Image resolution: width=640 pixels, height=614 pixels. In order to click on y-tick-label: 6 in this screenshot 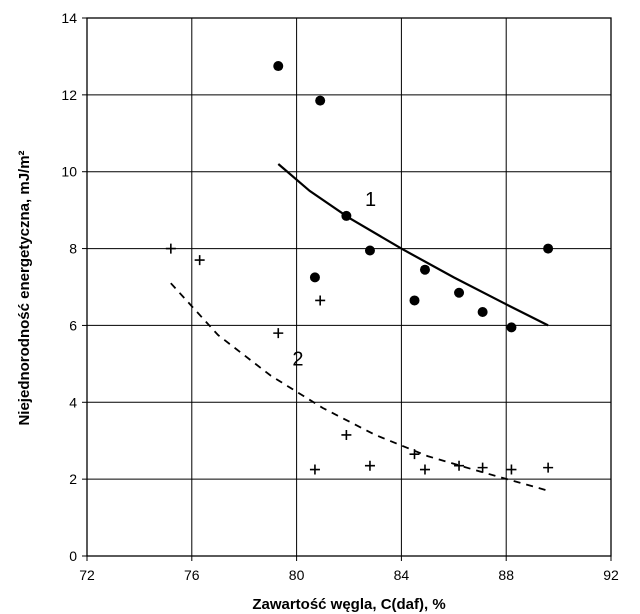, I will do `click(73, 325)`.